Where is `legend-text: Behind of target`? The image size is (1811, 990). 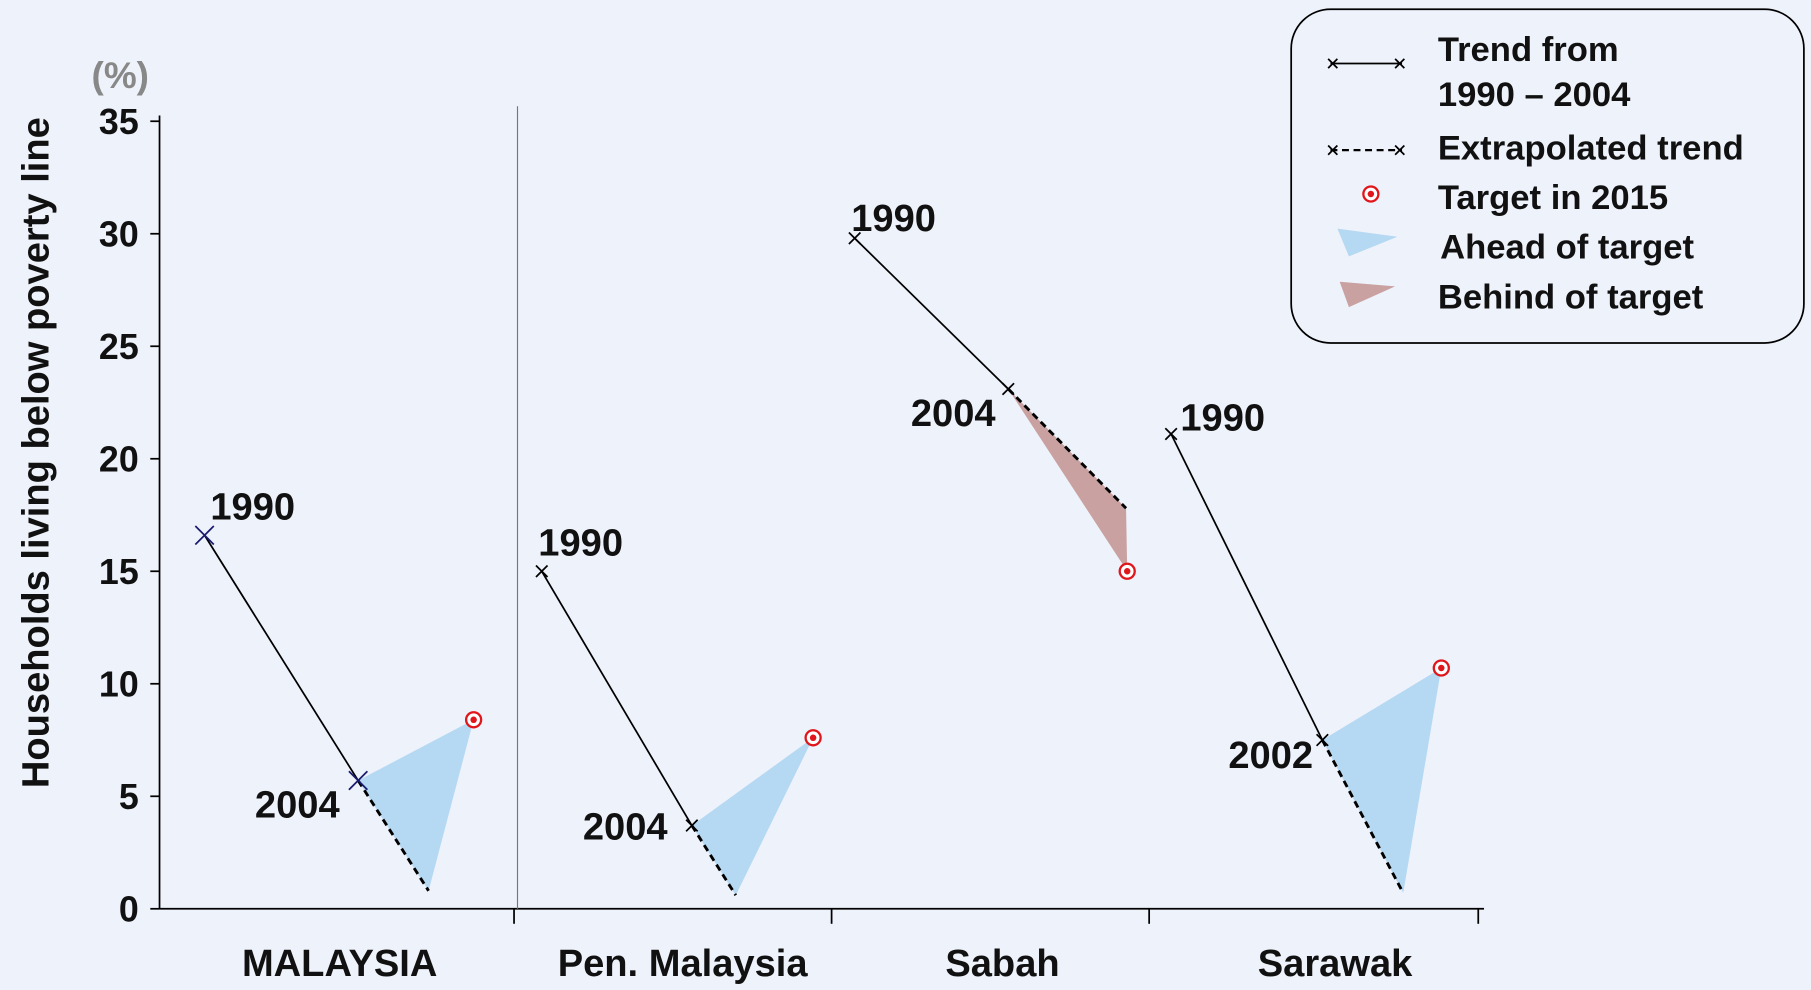
legend-text: Behind of target is located at coordinates (1571, 297).